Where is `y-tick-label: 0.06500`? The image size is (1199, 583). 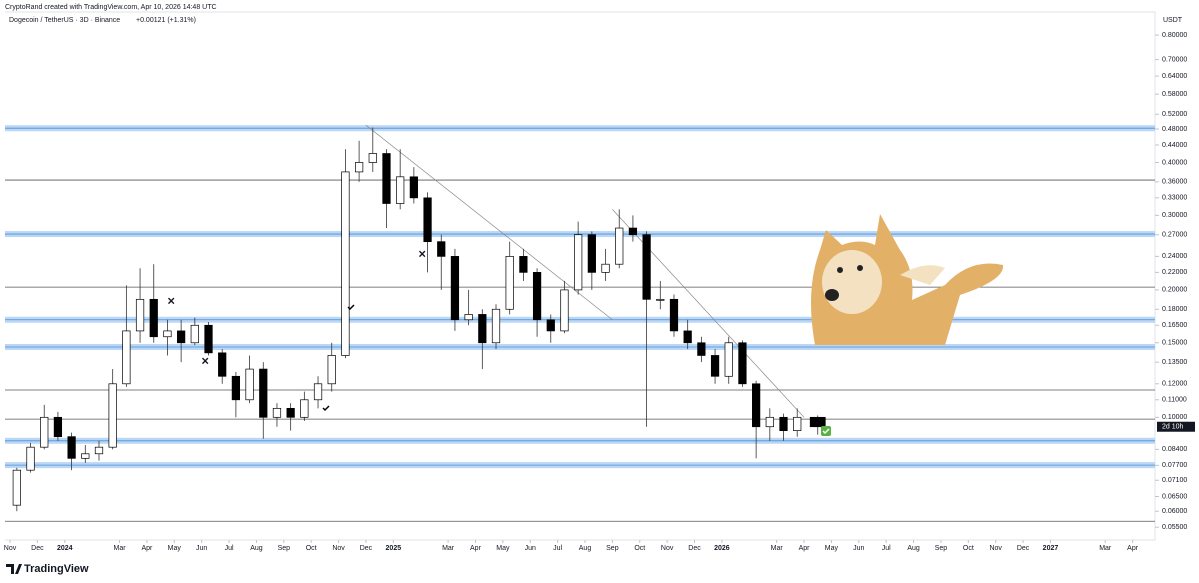 y-tick-label: 0.06500 is located at coordinates (1174, 496).